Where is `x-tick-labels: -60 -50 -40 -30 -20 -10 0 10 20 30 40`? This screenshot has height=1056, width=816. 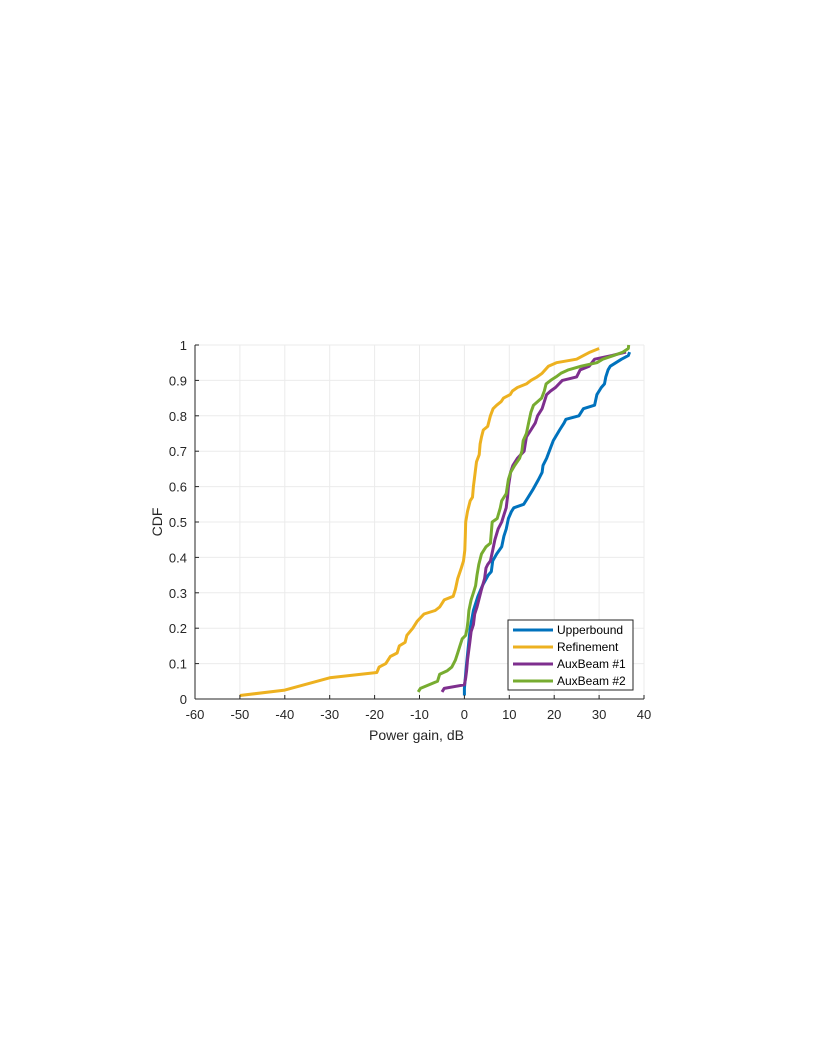
x-tick-labels: -60 -50 -40 -30 -20 -10 0 10 20 30 40 is located at coordinates (419, 714).